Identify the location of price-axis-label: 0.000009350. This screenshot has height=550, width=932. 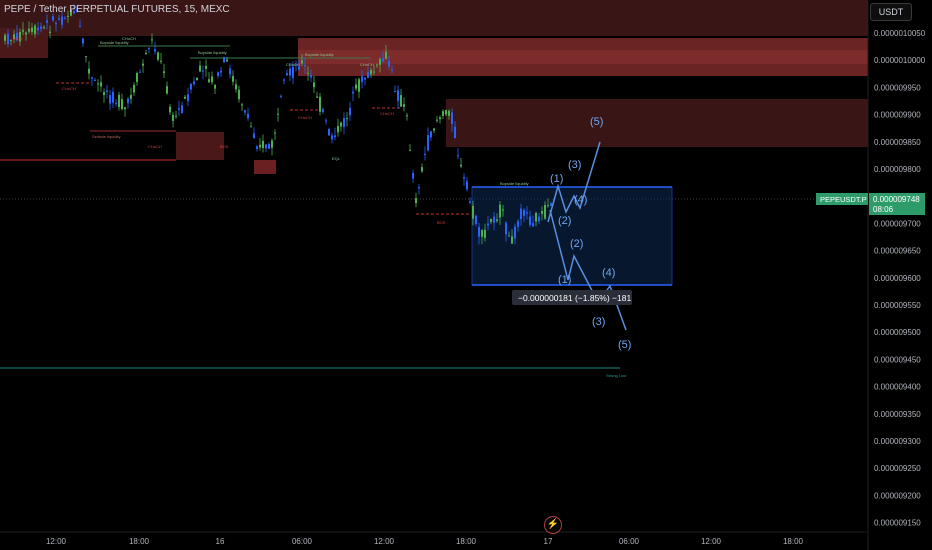
(897, 414).